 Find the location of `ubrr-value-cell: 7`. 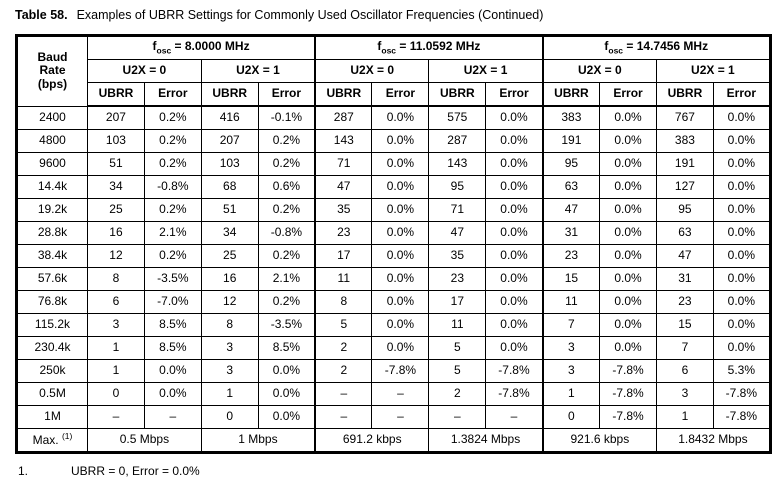

ubrr-value-cell: 7 is located at coordinates (571, 325).